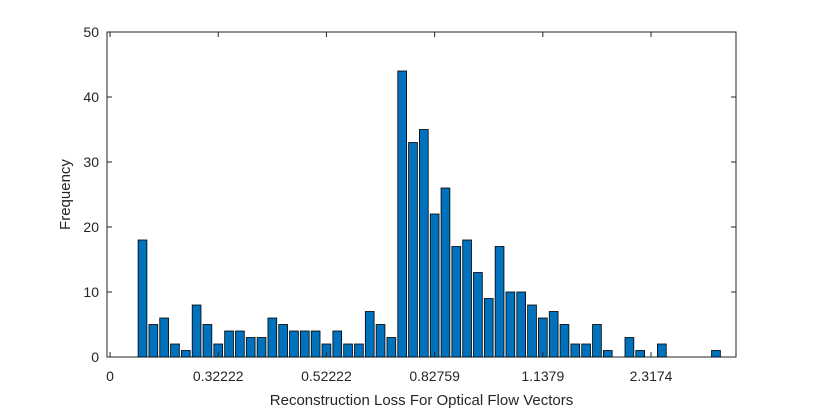 The height and width of the screenshot is (411, 814). Describe the element at coordinates (651, 376) in the screenshot. I see `x-tick-label: 2.3174` at that location.